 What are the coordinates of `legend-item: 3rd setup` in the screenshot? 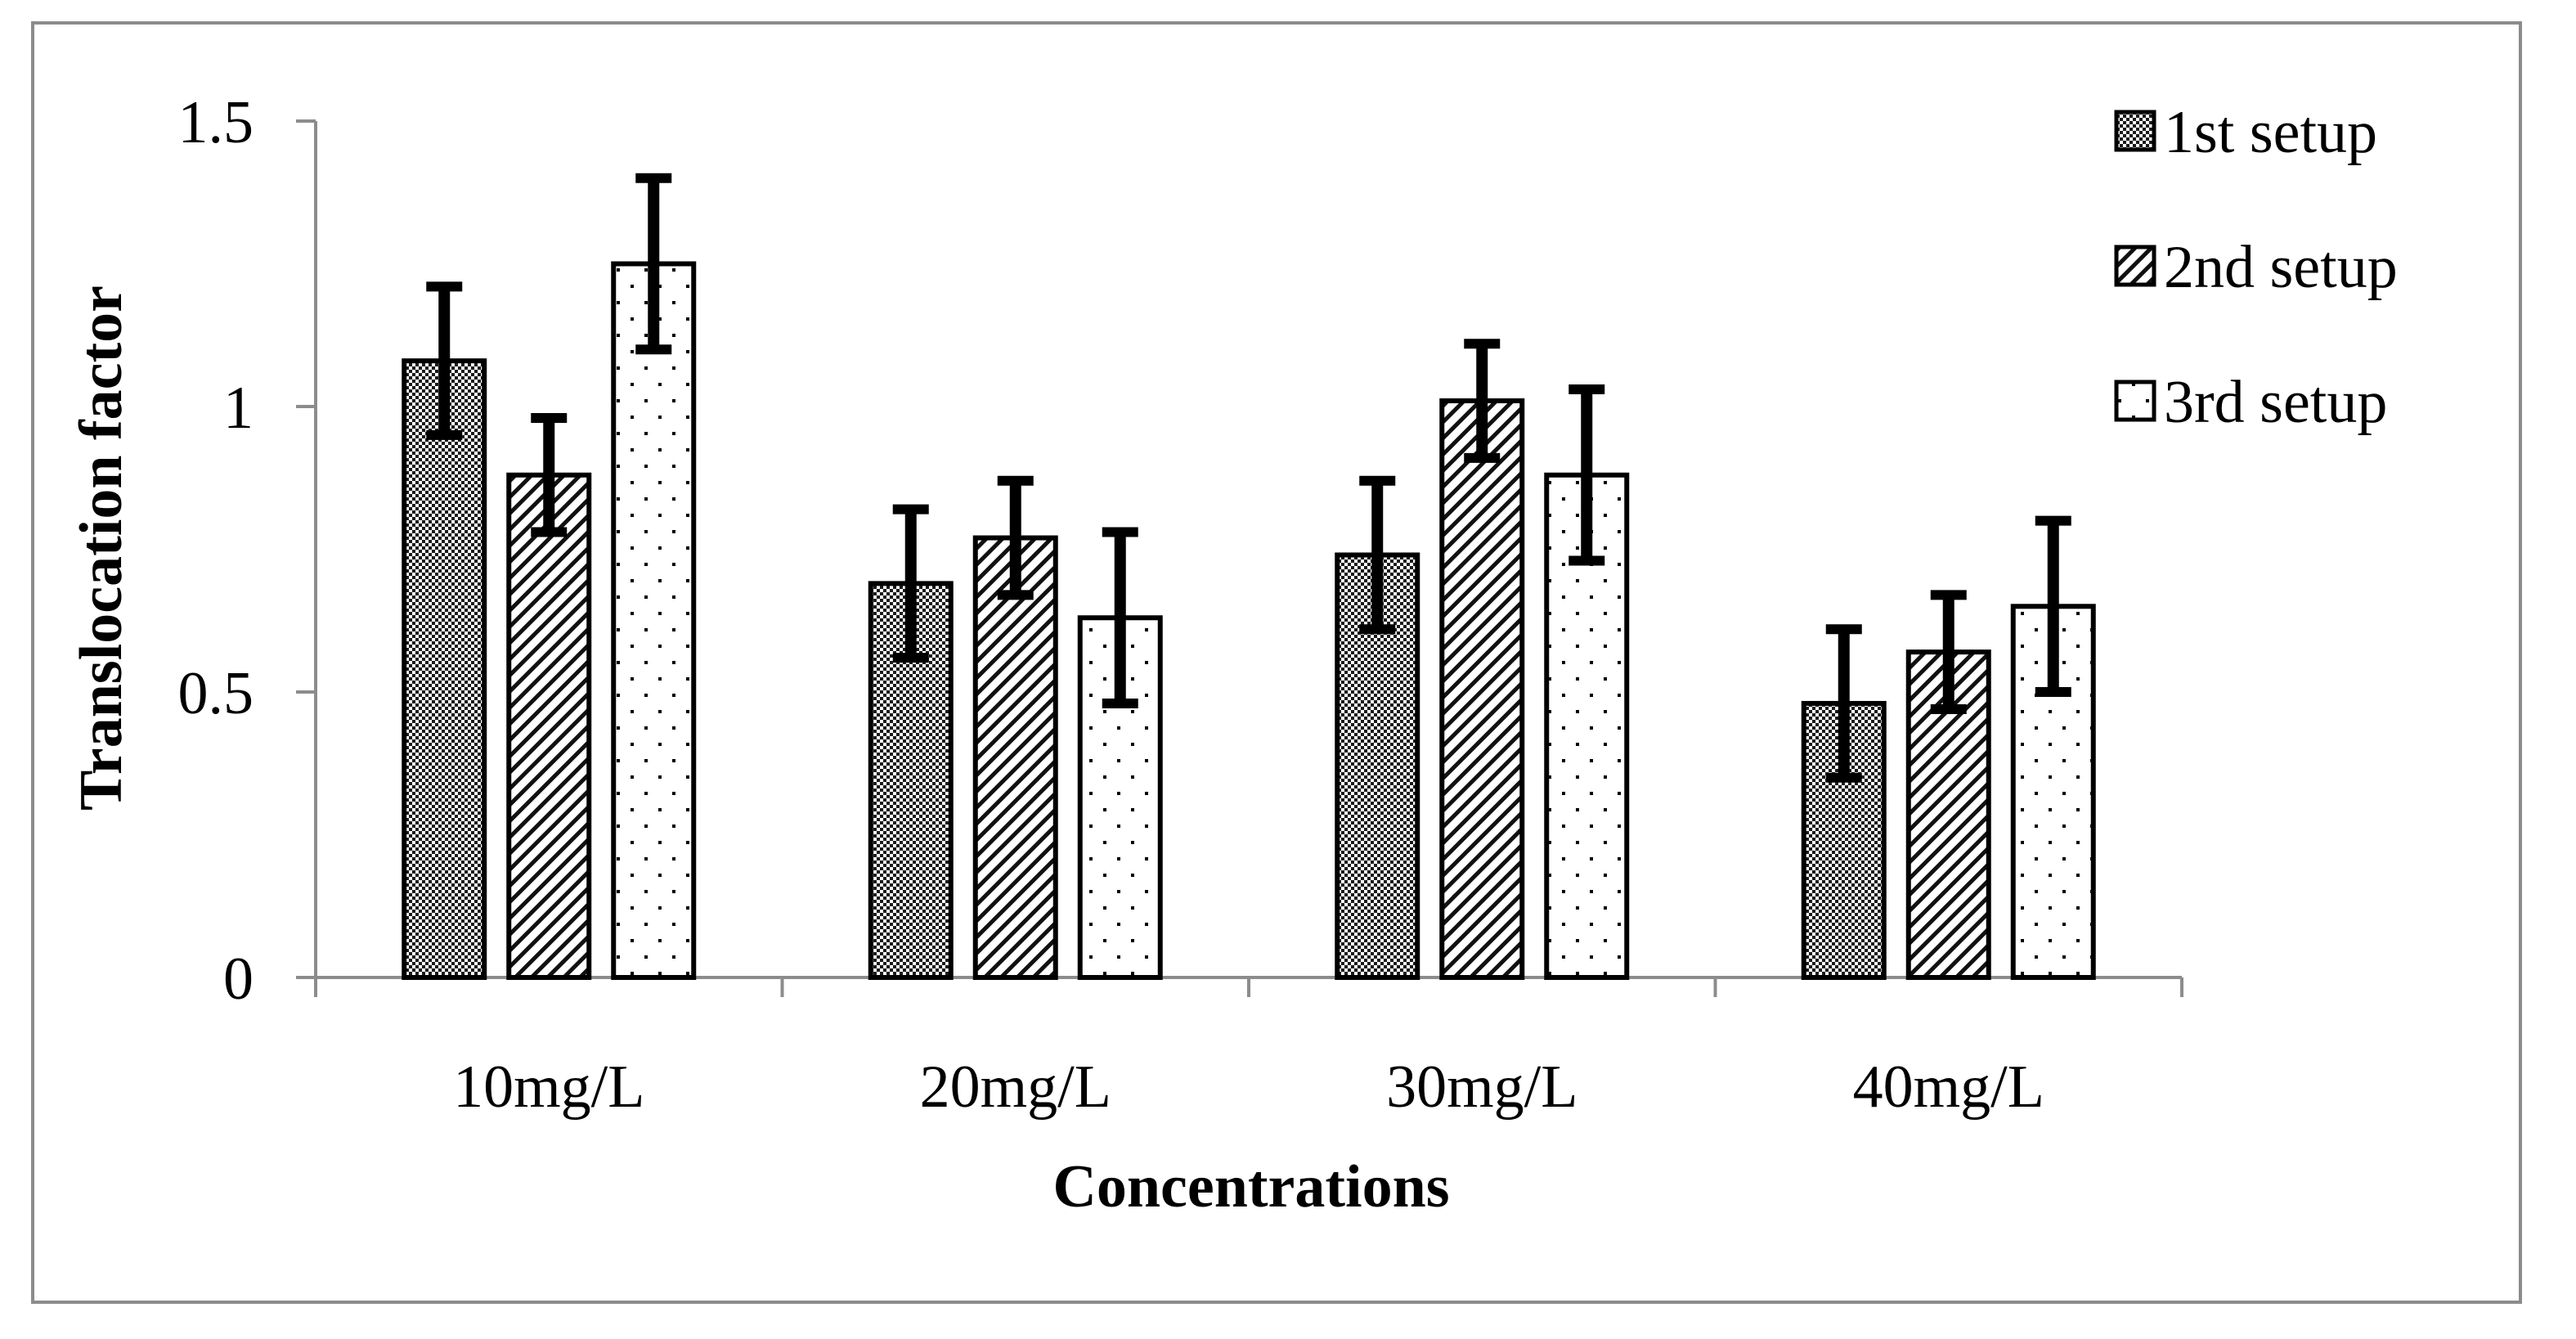 It's located at (2250, 403).